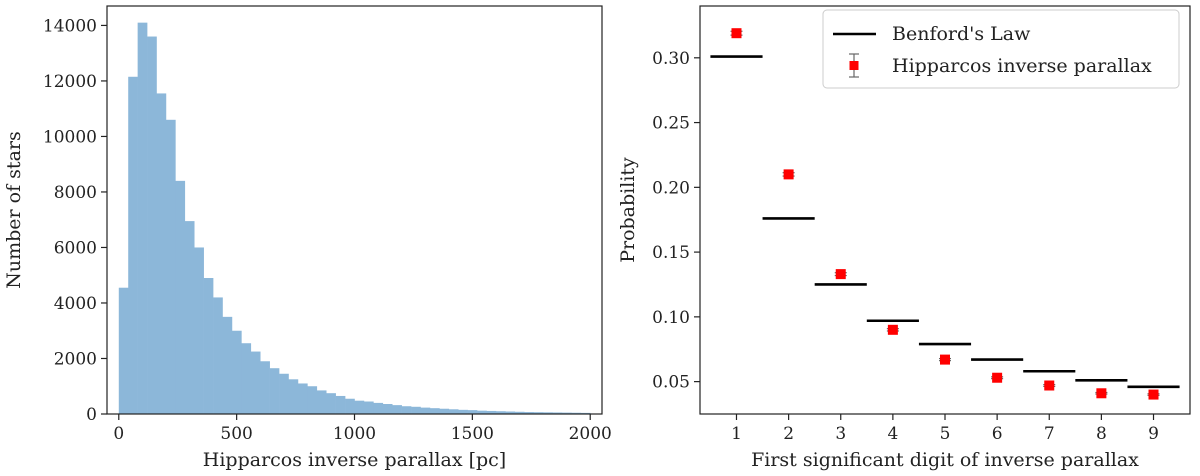 The height and width of the screenshot is (476, 1200). What do you see at coordinates (628, 210) in the screenshot?
I see `benford-y-axis-label: Probability` at bounding box center [628, 210].